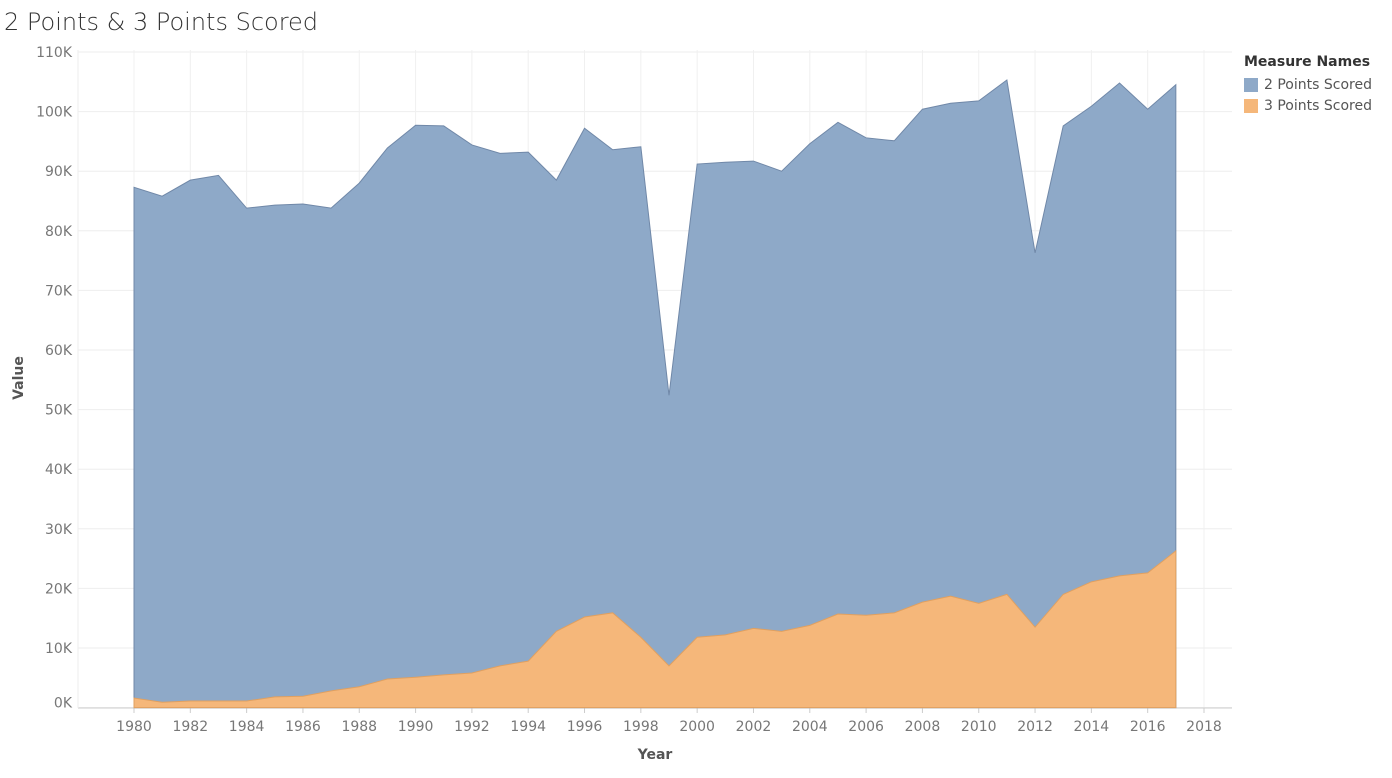  What do you see at coordinates (59, 530) in the screenshot?
I see `y-tick-label: 30K` at bounding box center [59, 530].